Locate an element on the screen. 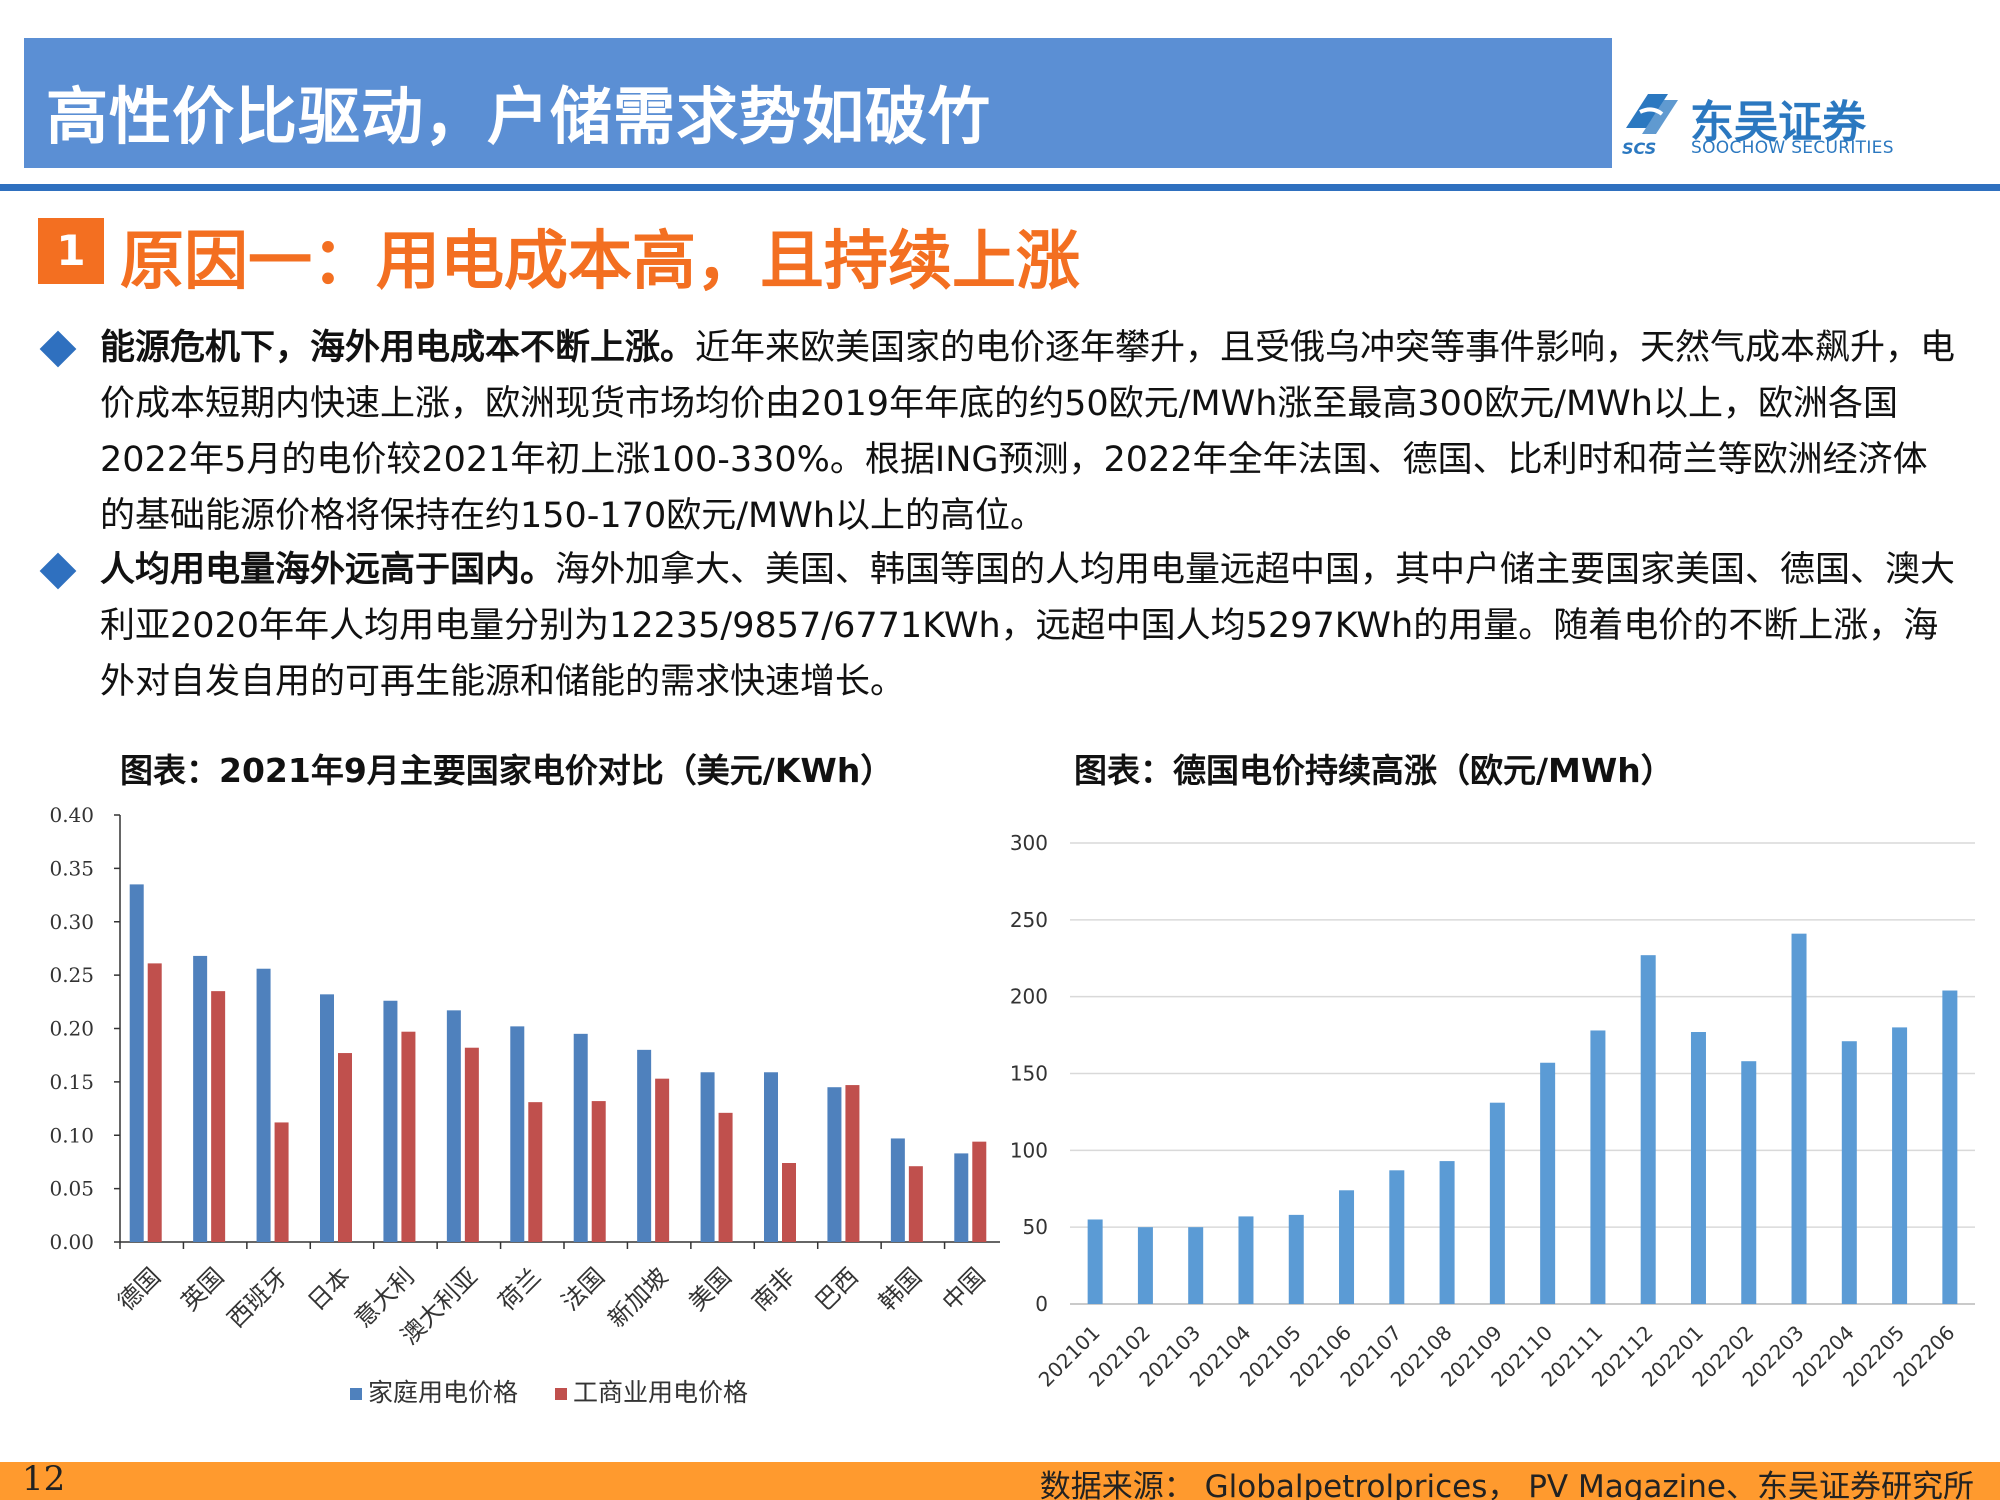  x-category-label: 日本 is located at coordinates (330, 1289).